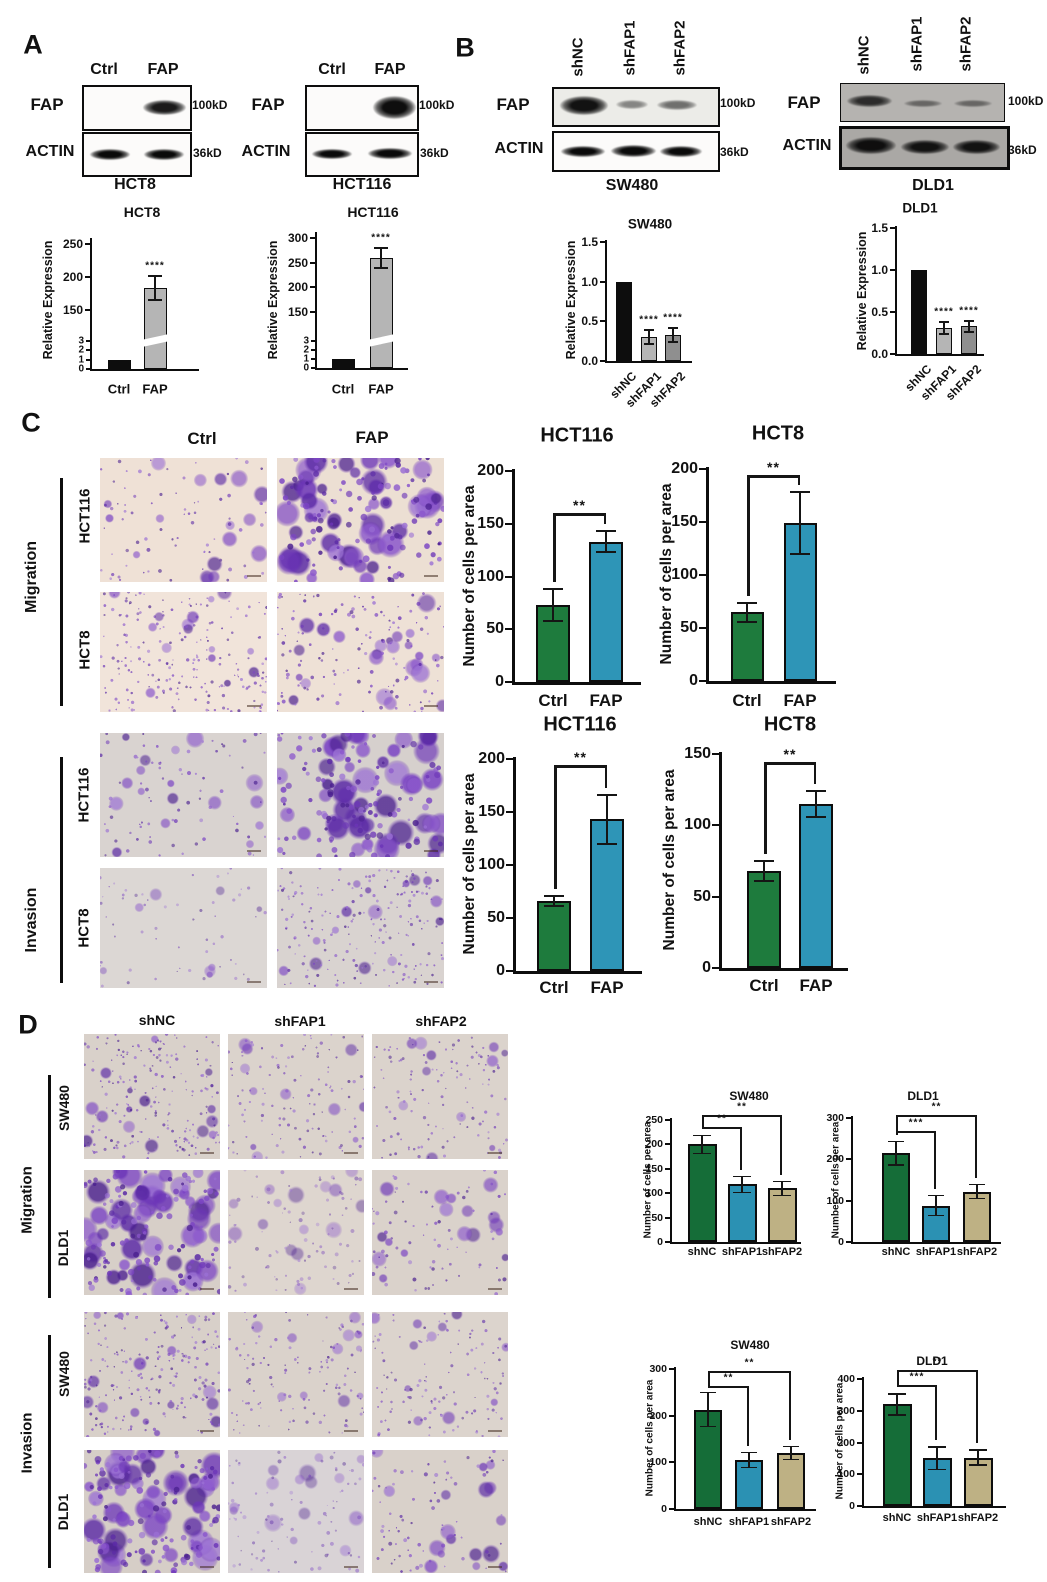 This screenshot has height=1582, width=1047. I want to click on wb-membrane-fap-dld1, so click(922, 102).